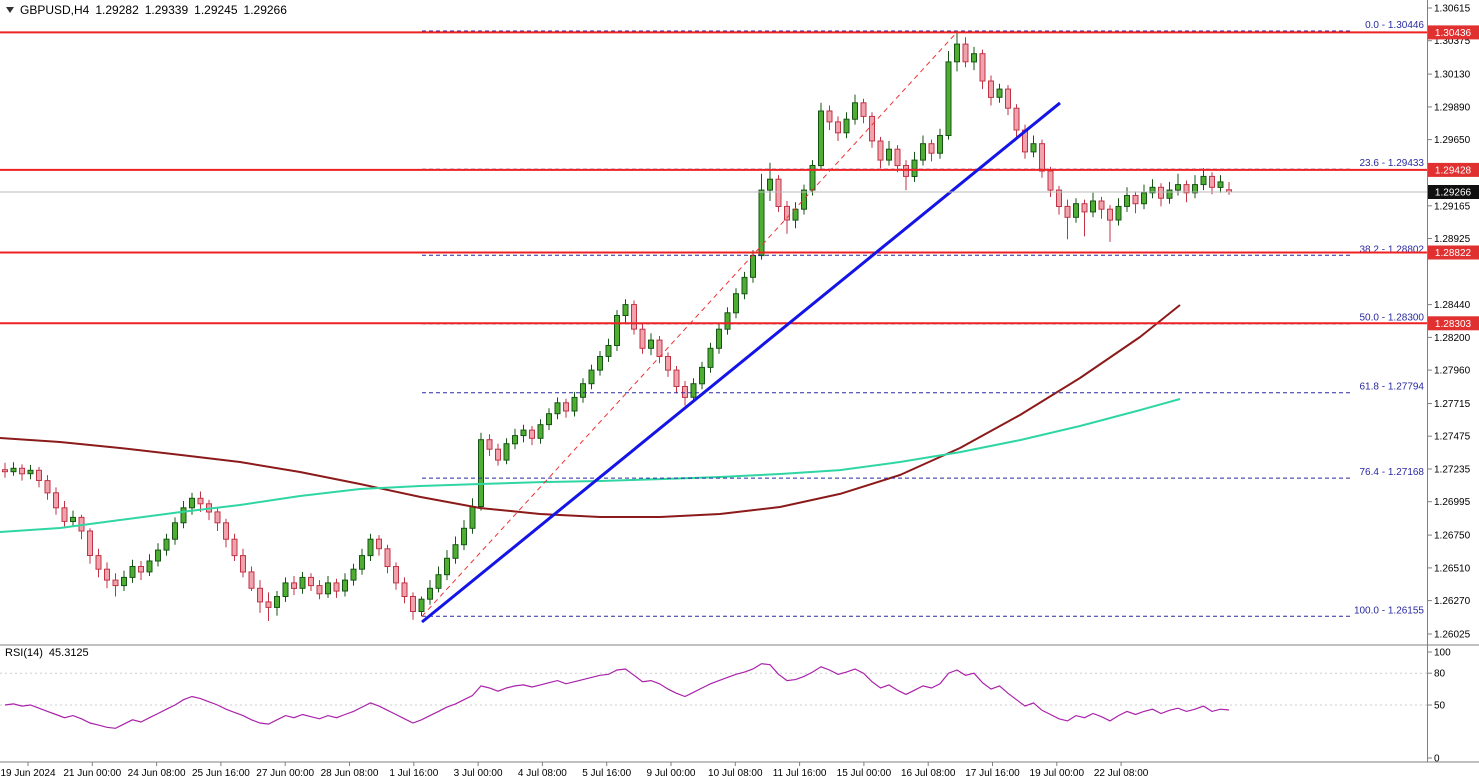 This screenshot has height=782, width=1479. What do you see at coordinates (992, 773) in the screenshot?
I see `time-axis-label: 17 Jul 16:00` at bounding box center [992, 773].